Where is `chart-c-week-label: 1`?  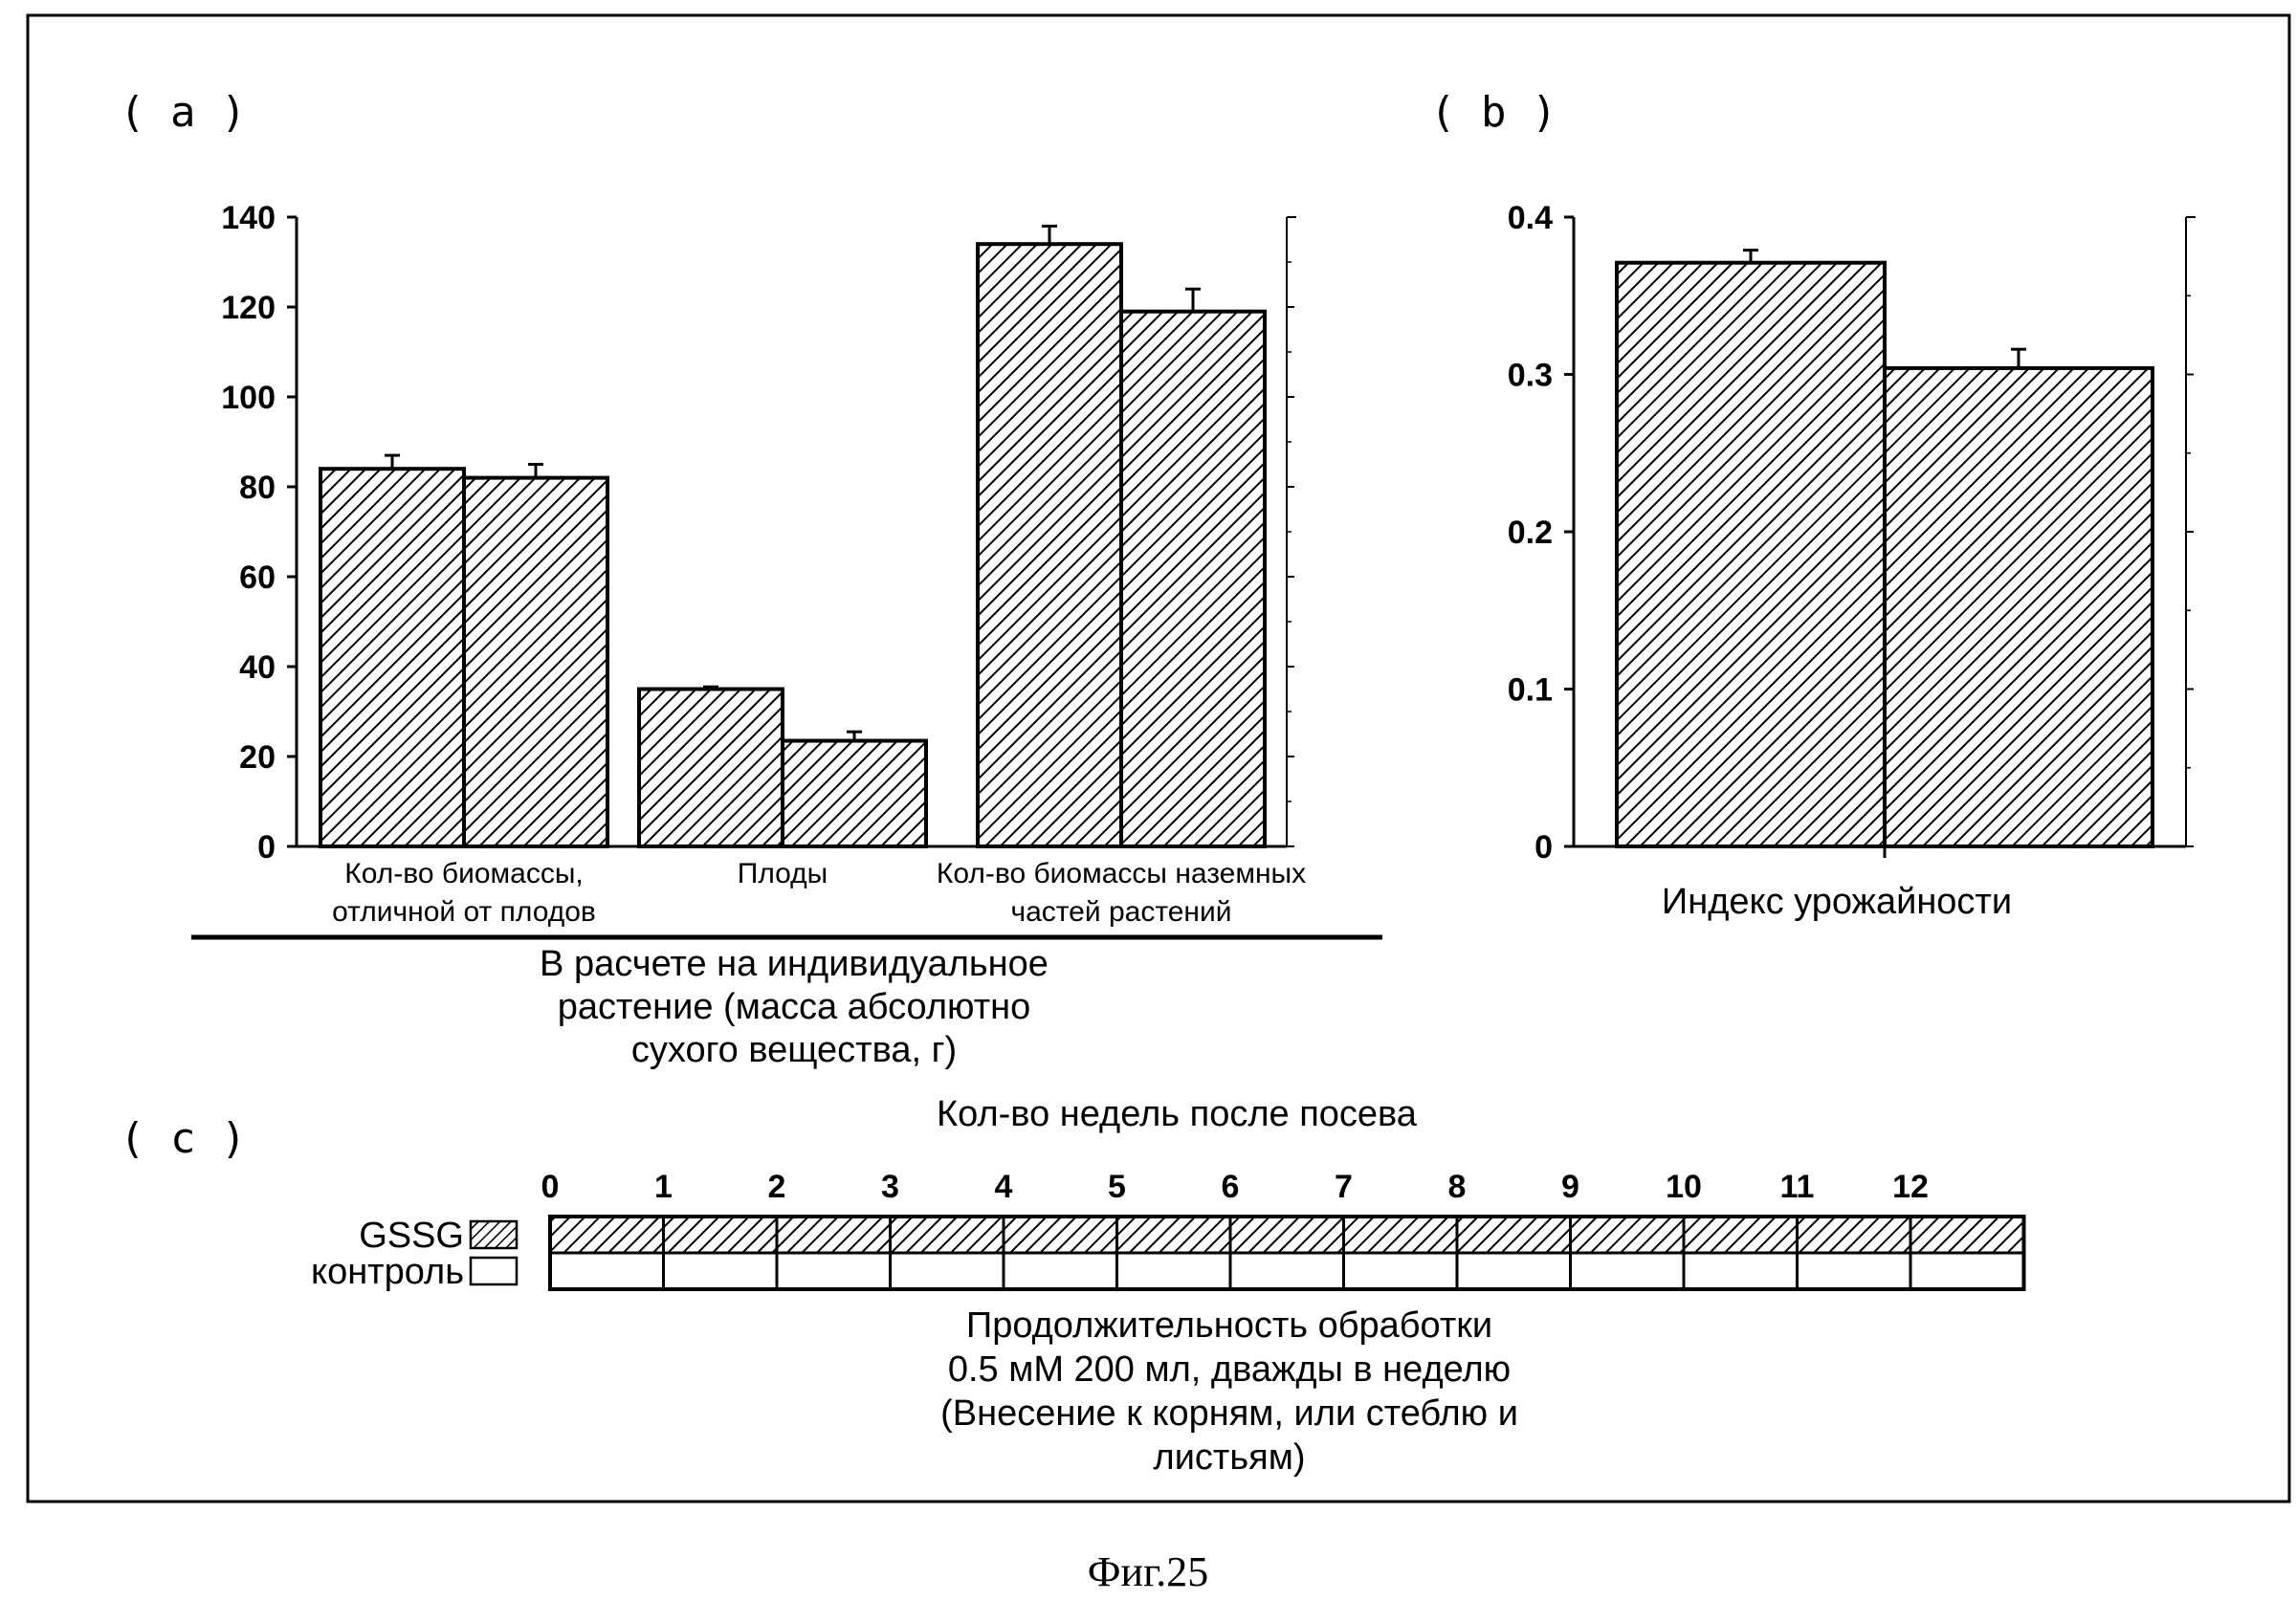
chart-c-week-label: 1 is located at coordinates (663, 1187).